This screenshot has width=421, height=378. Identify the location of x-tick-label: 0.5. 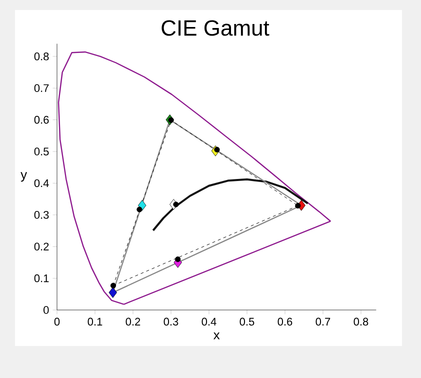
(247, 322).